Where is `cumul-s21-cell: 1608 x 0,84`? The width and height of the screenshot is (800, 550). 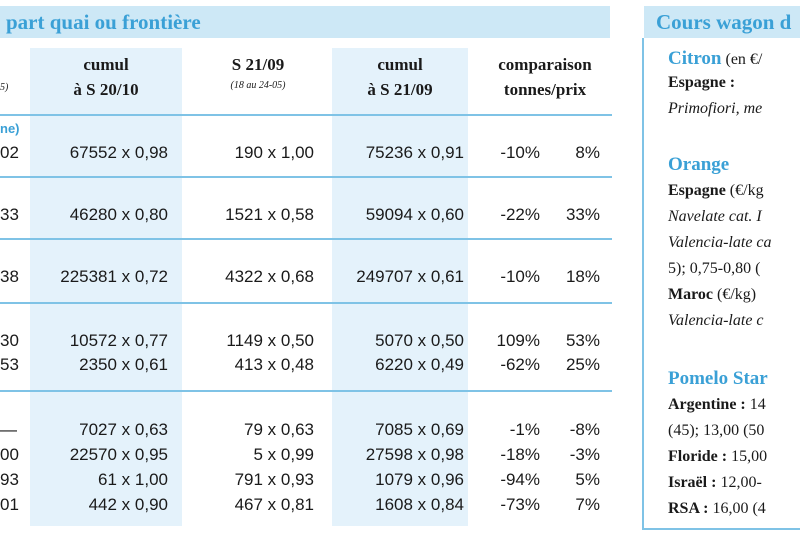 cumul-s21-cell: 1608 x 0,84 is located at coordinates (419, 504).